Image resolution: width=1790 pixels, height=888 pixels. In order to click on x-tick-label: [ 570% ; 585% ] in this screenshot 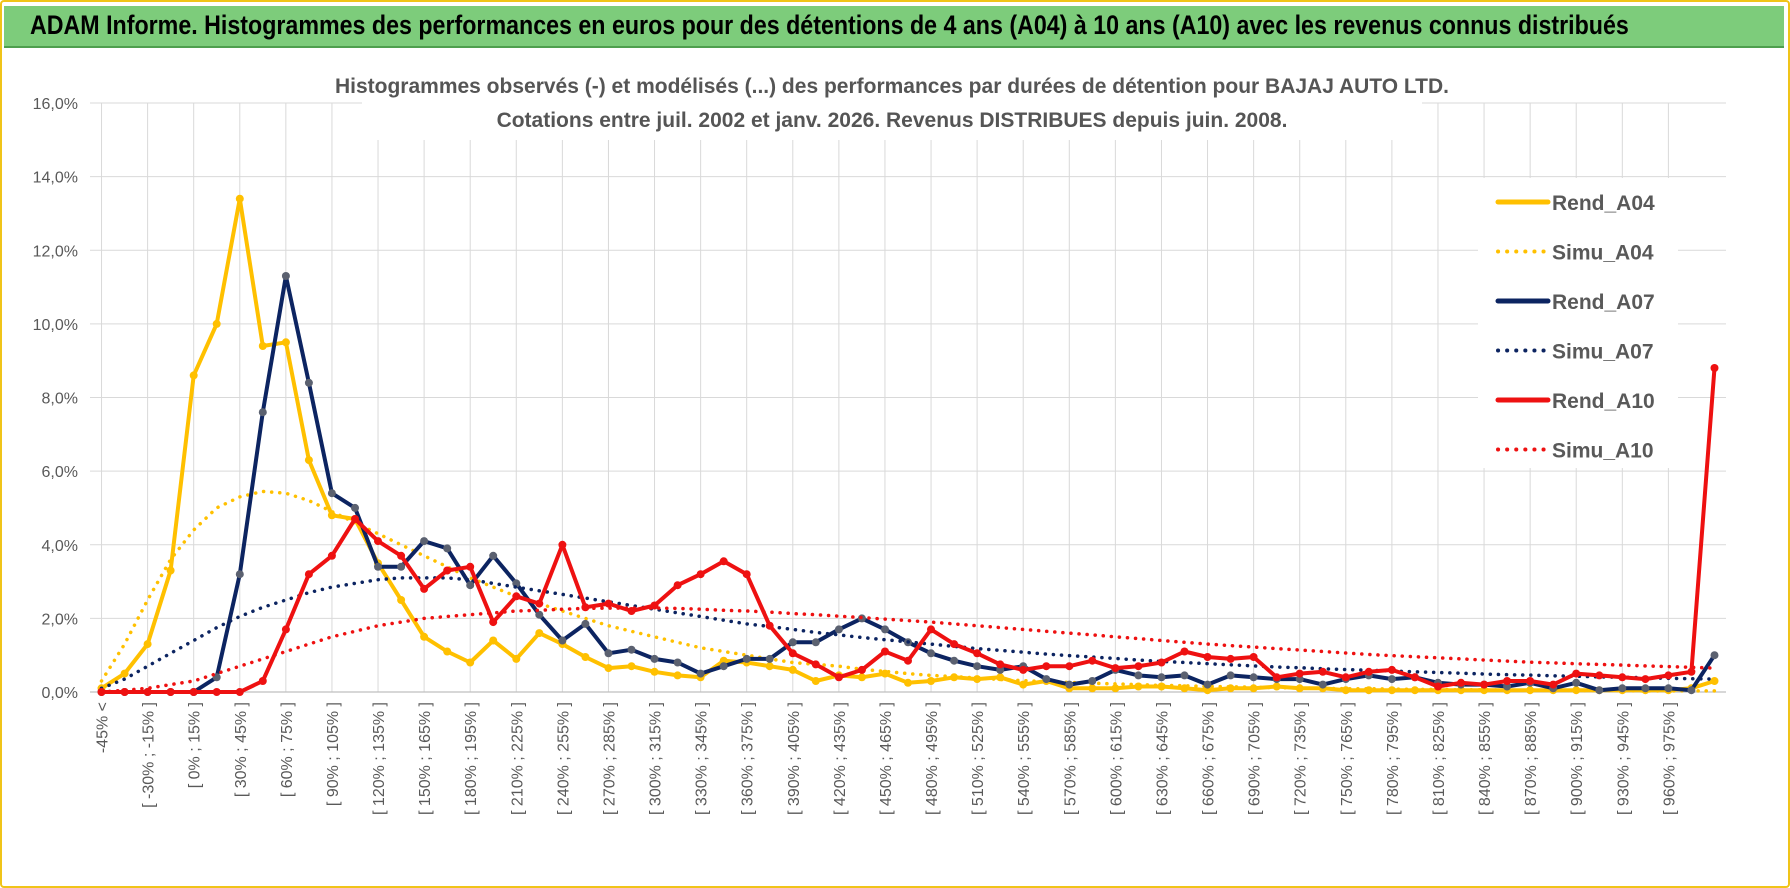, I will do `click(1070, 758)`.